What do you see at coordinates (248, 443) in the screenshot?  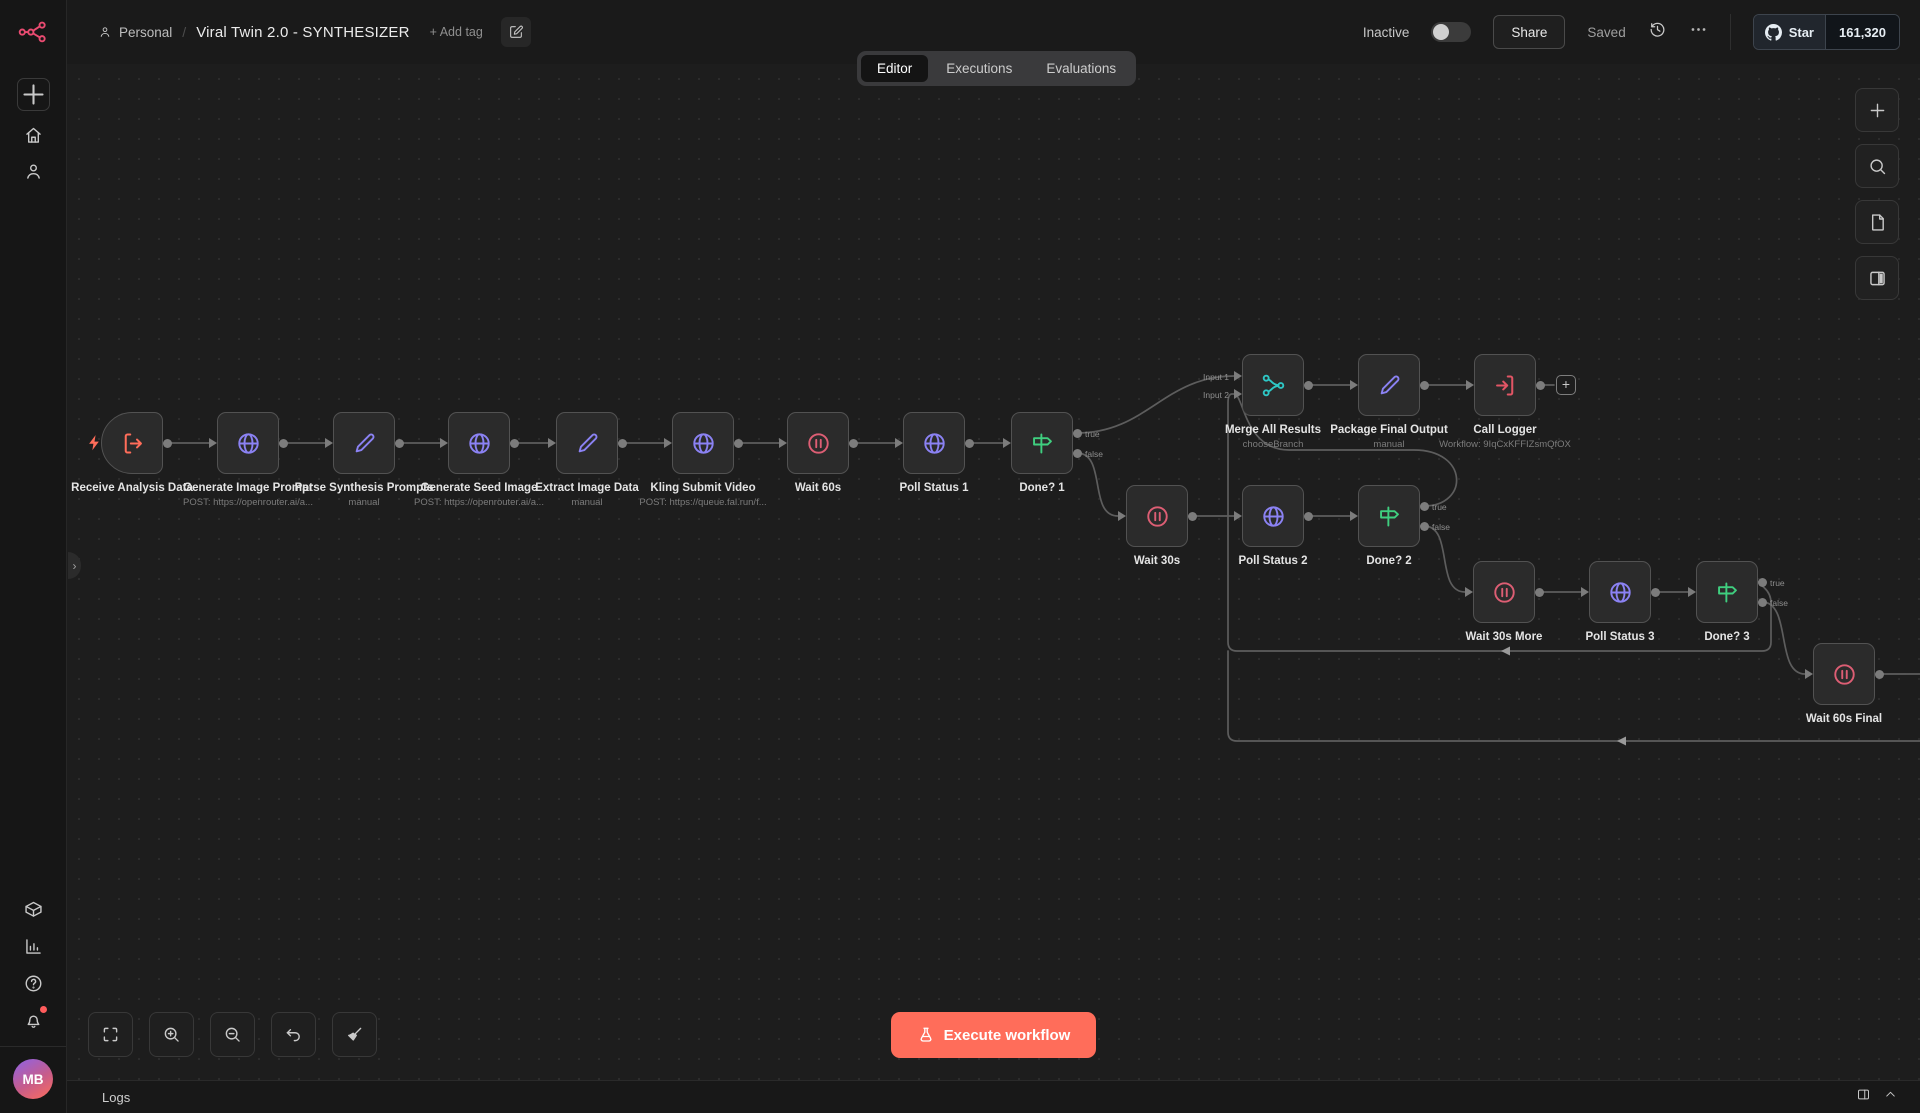 I see `node-generate-image-prompt` at bounding box center [248, 443].